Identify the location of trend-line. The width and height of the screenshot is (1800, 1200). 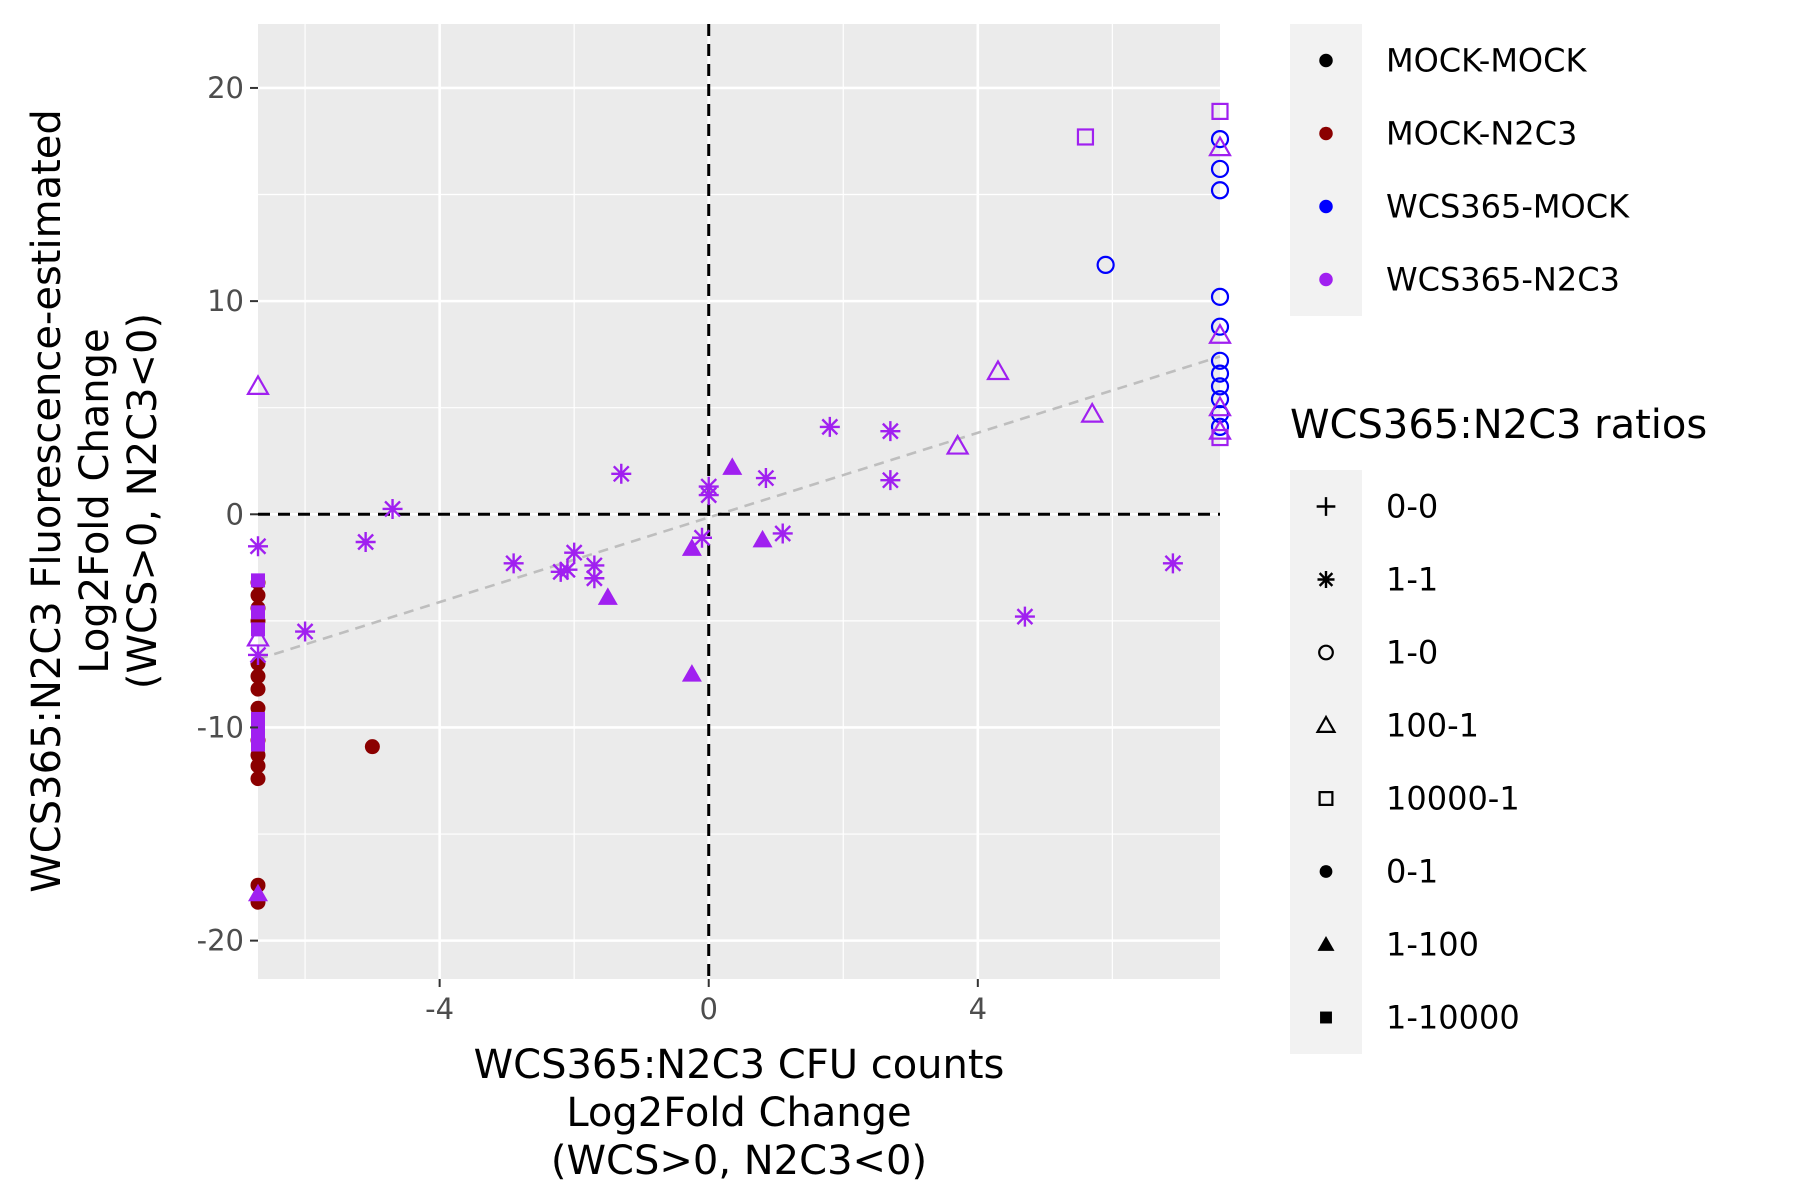
(739, 508).